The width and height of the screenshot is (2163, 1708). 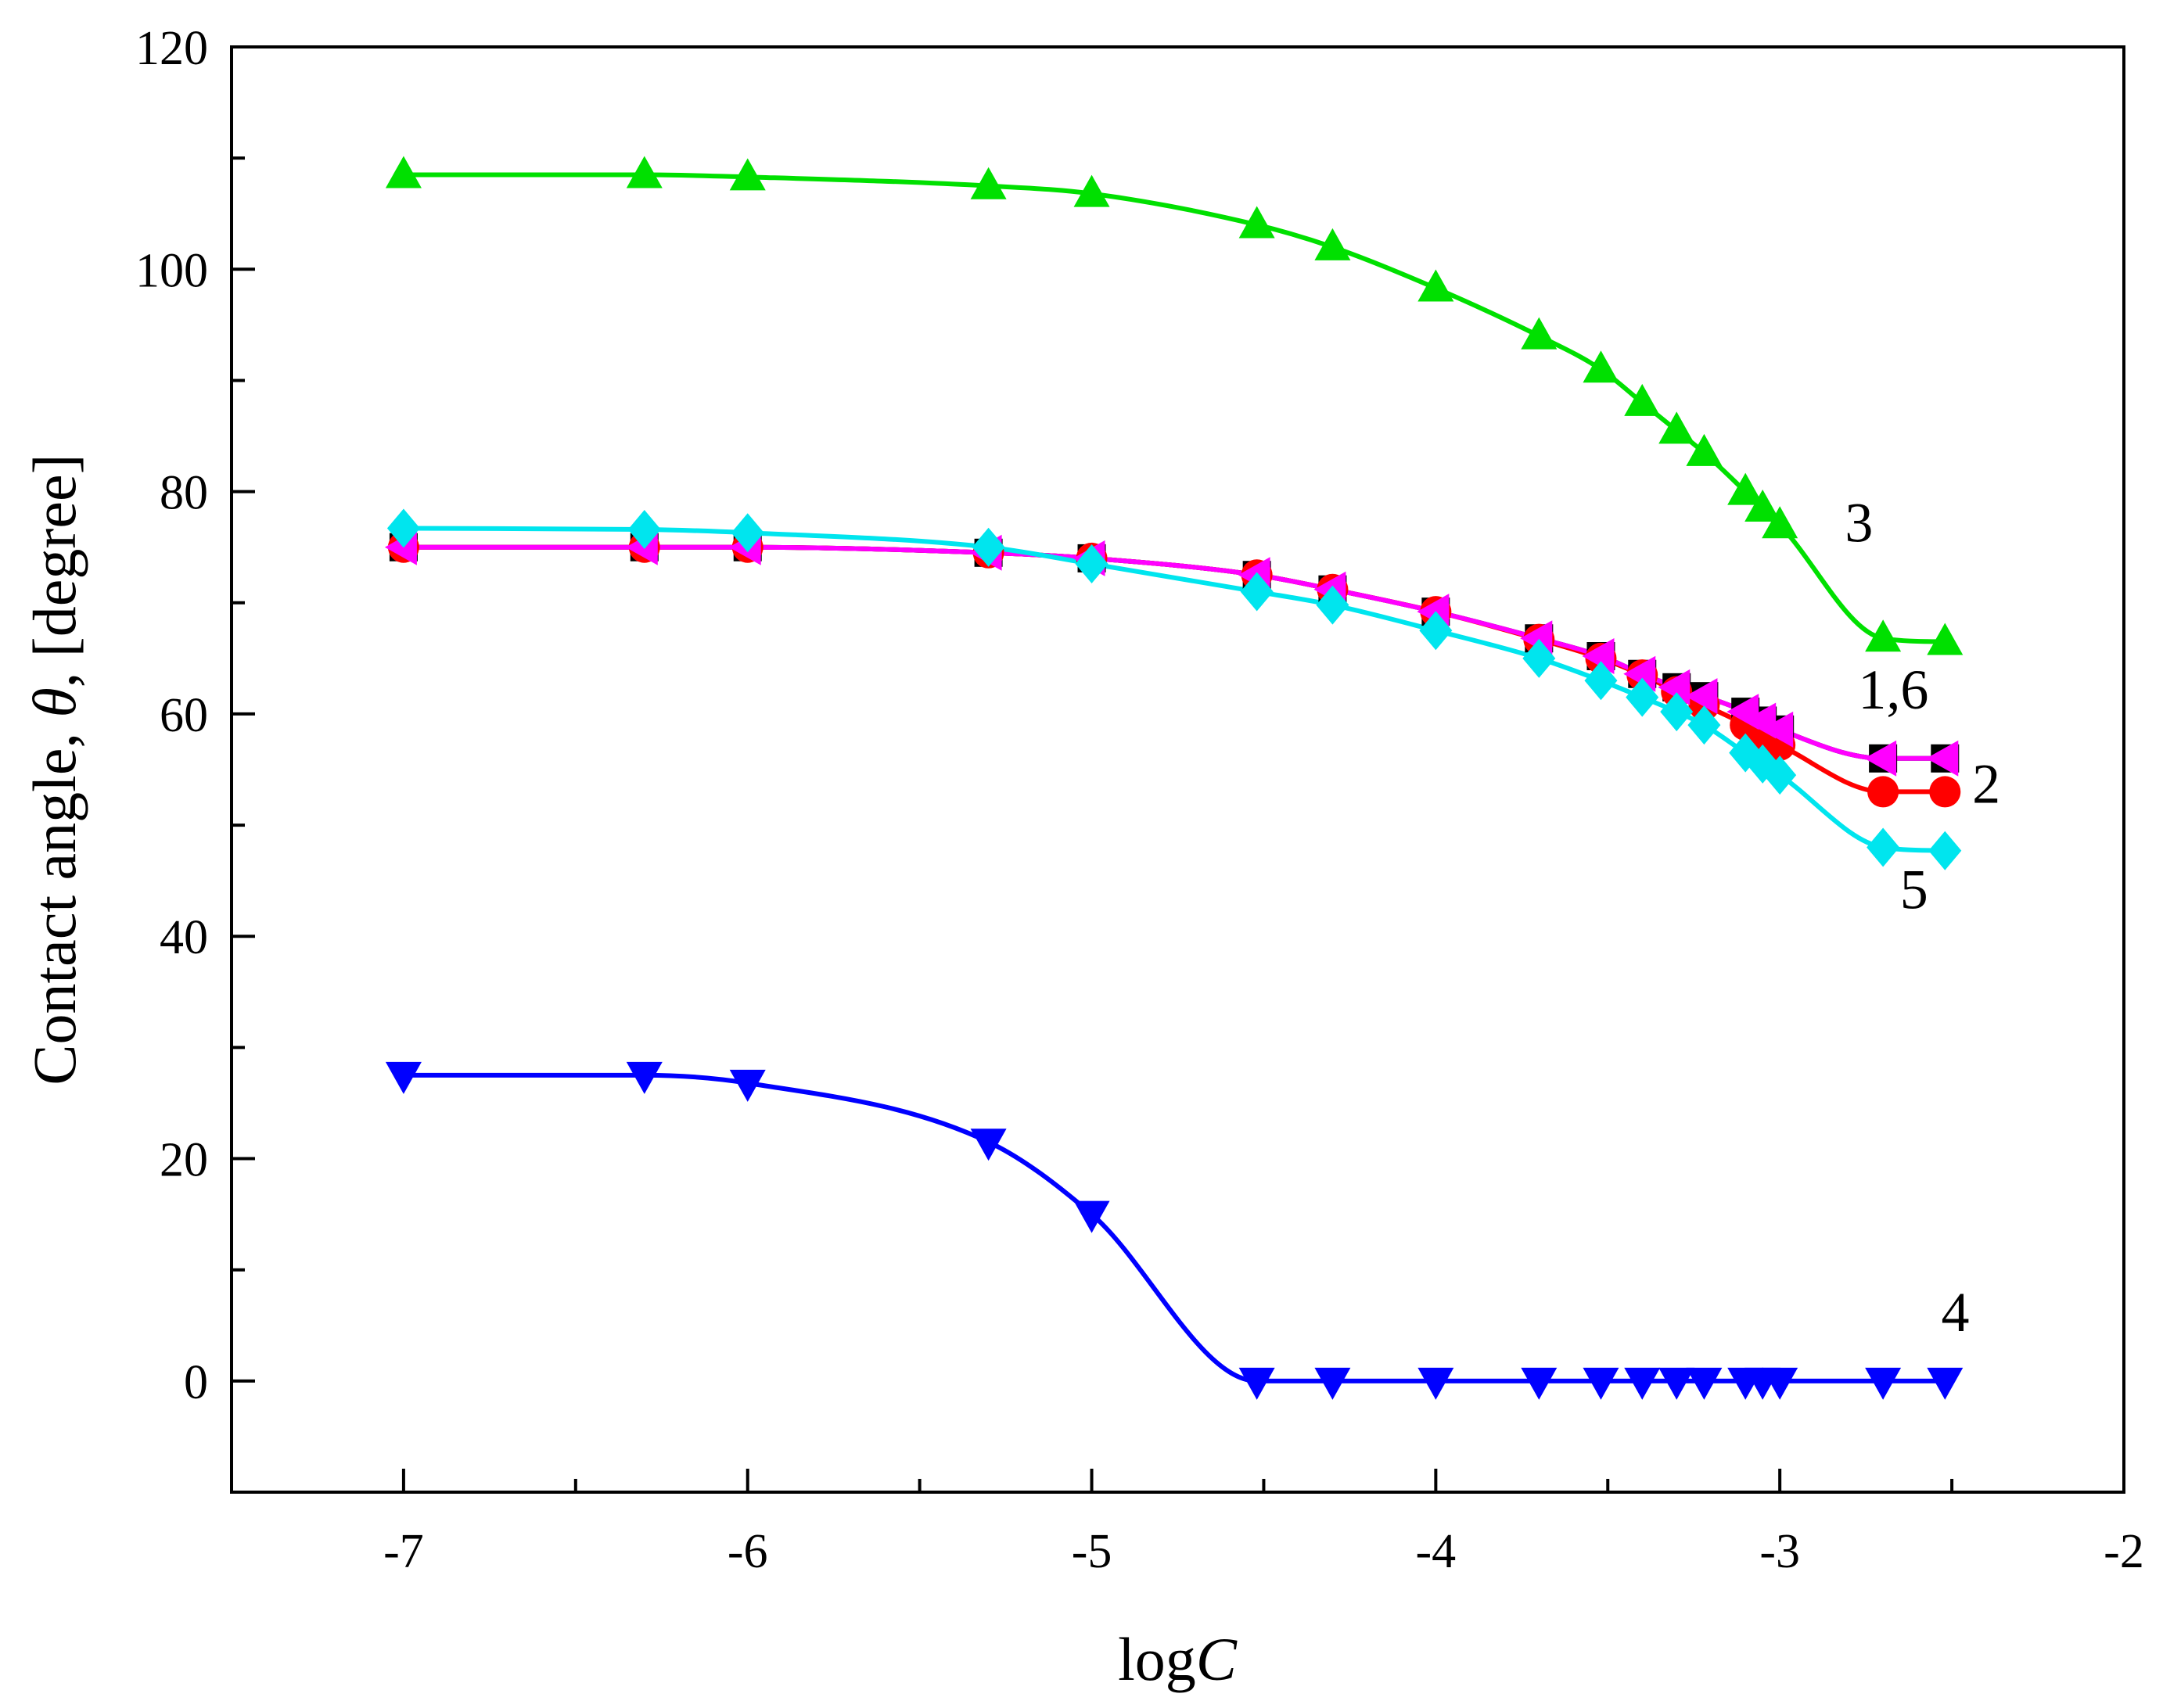 I want to click on curve-label: 4, so click(x=1955, y=1312).